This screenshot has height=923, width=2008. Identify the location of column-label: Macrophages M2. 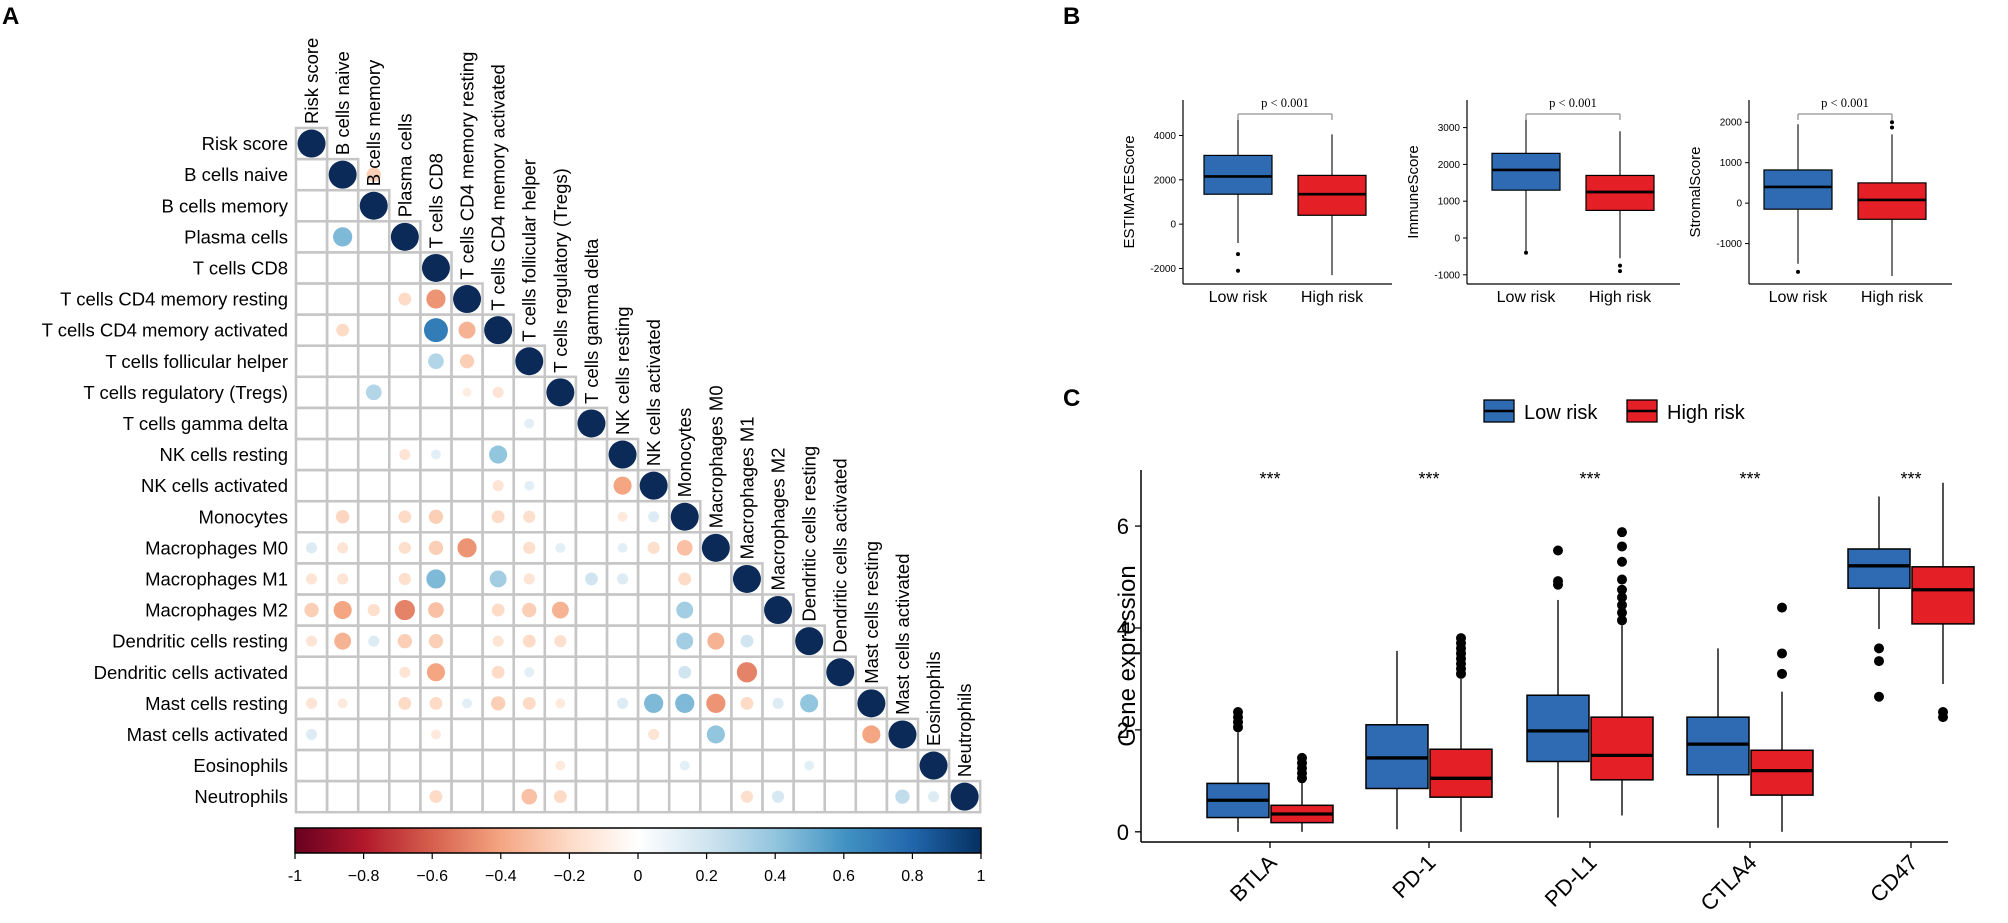
(778, 519).